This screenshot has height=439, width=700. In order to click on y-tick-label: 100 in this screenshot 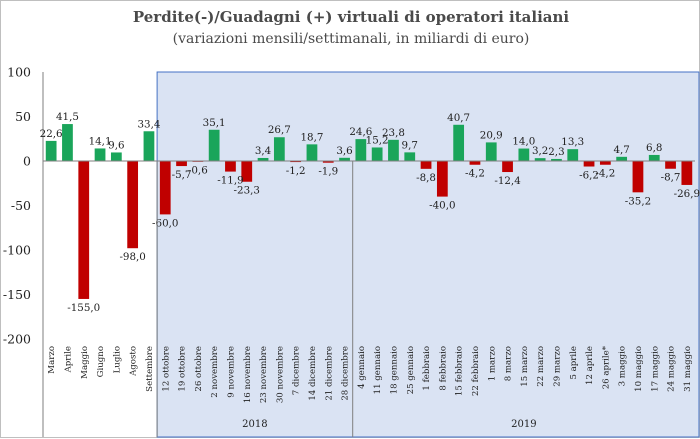, I will do `click(19, 72)`.